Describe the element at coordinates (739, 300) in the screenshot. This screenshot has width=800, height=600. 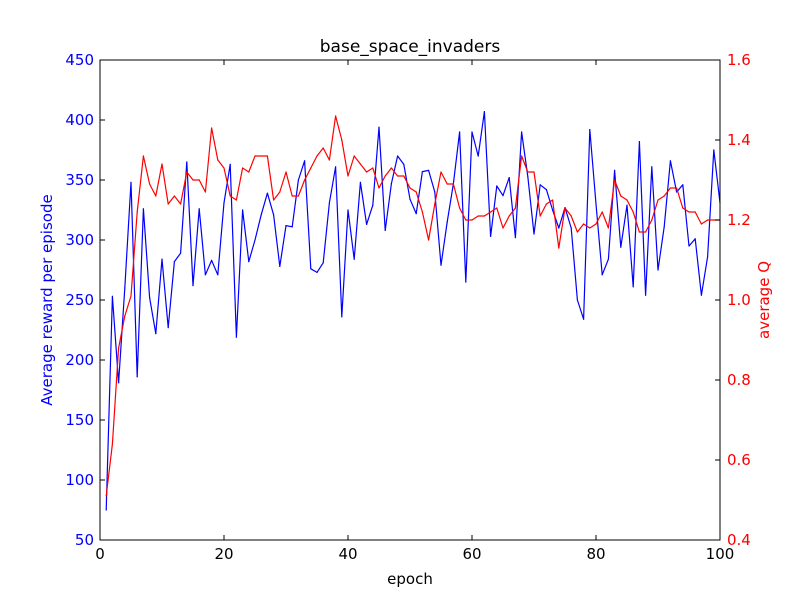
I see `y-right-tick-label: 1.0` at that location.